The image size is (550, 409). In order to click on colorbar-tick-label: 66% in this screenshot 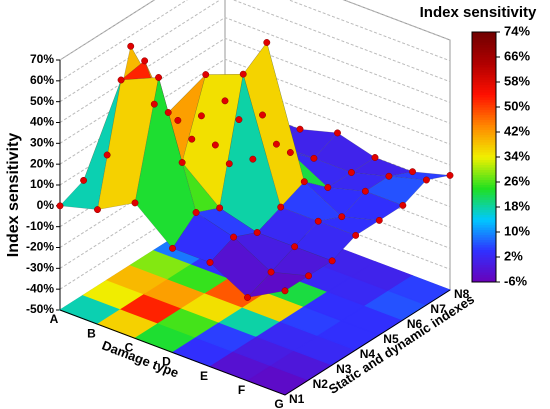, I will do `click(517, 55)`.